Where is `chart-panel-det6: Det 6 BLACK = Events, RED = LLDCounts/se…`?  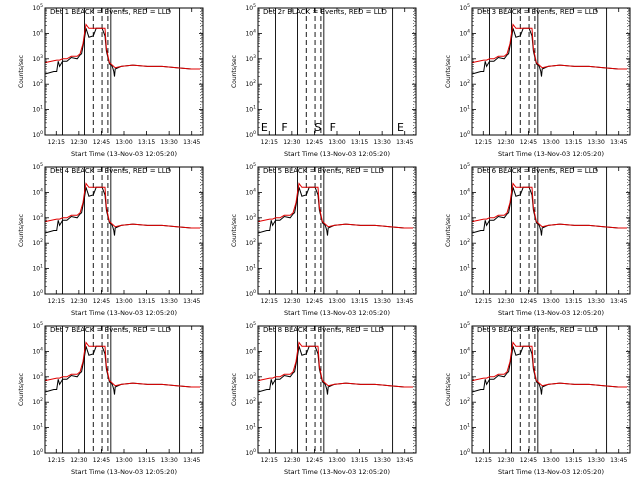
chart-panel-det6: Det 6 BLACK = Events, RED = LLDCounts/se… is located at coordinates (538, 239).